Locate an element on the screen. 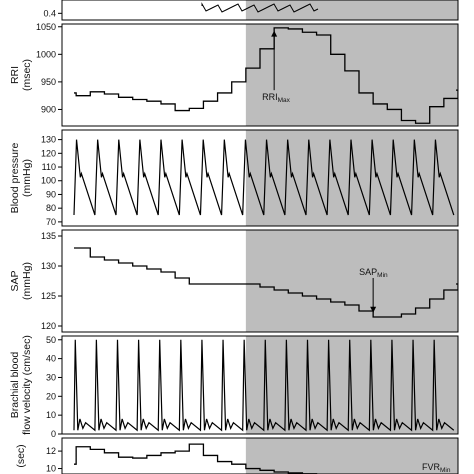 The image size is (474, 474). y-axis-label: Blood pressure is located at coordinates (15, 178).